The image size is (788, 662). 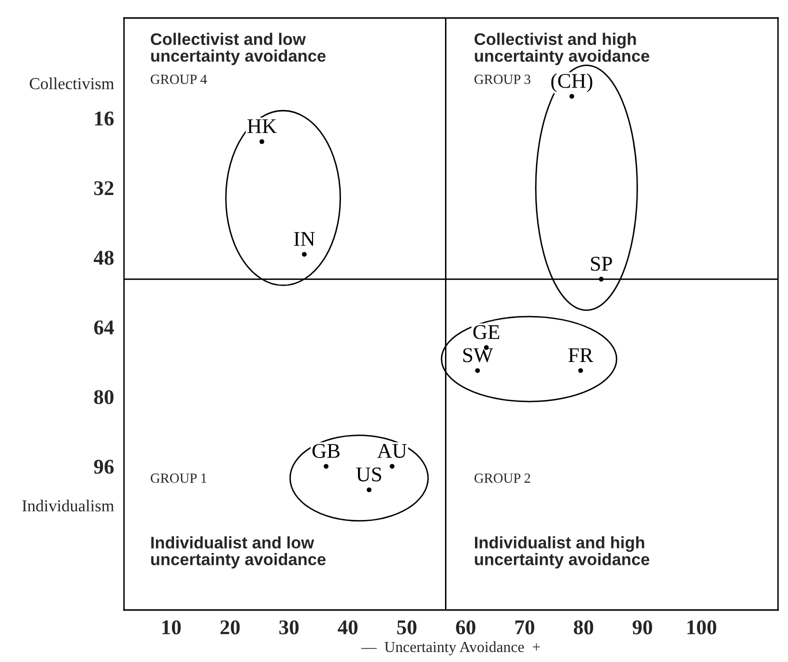 What do you see at coordinates (104, 327) in the screenshot?
I see `y-tick-label: 64` at bounding box center [104, 327].